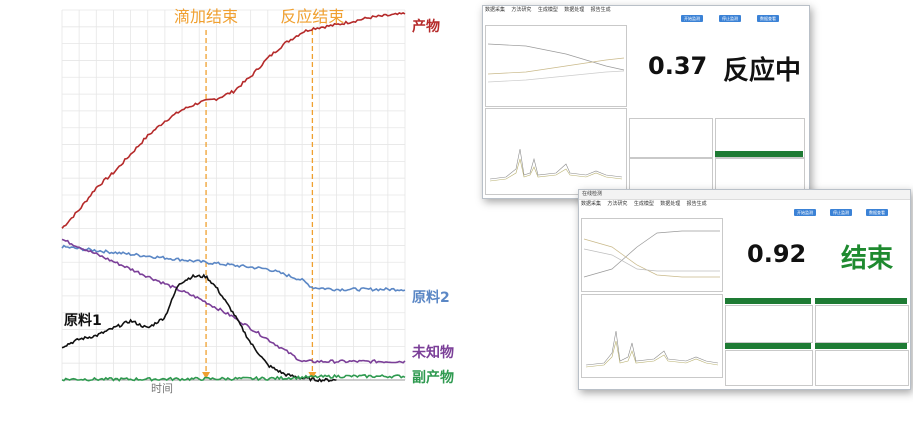  I want to click on annotation-label: 滴加结束, so click(206, 16).